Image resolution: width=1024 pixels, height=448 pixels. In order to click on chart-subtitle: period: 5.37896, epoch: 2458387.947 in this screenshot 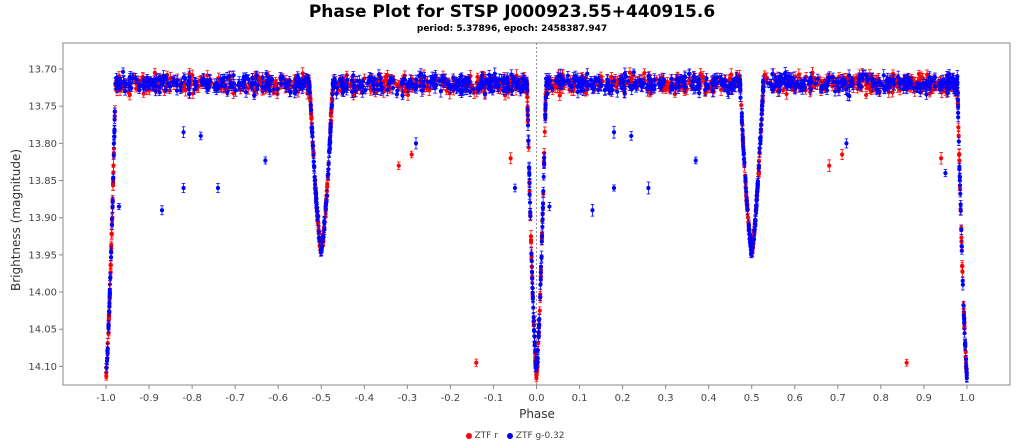, I will do `click(512, 29)`.